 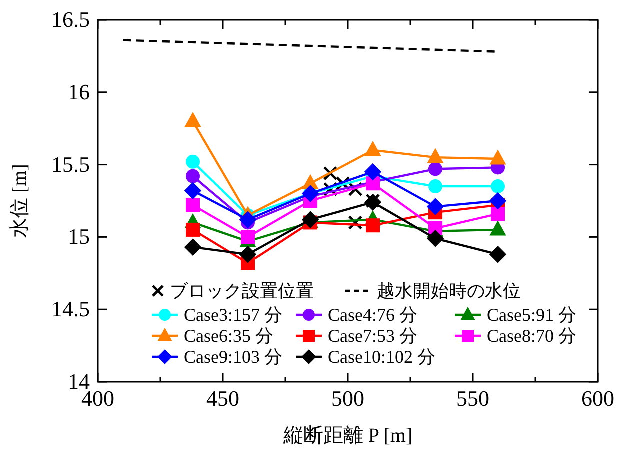 I want to click on x-tick-label: 500, so click(x=348, y=398).